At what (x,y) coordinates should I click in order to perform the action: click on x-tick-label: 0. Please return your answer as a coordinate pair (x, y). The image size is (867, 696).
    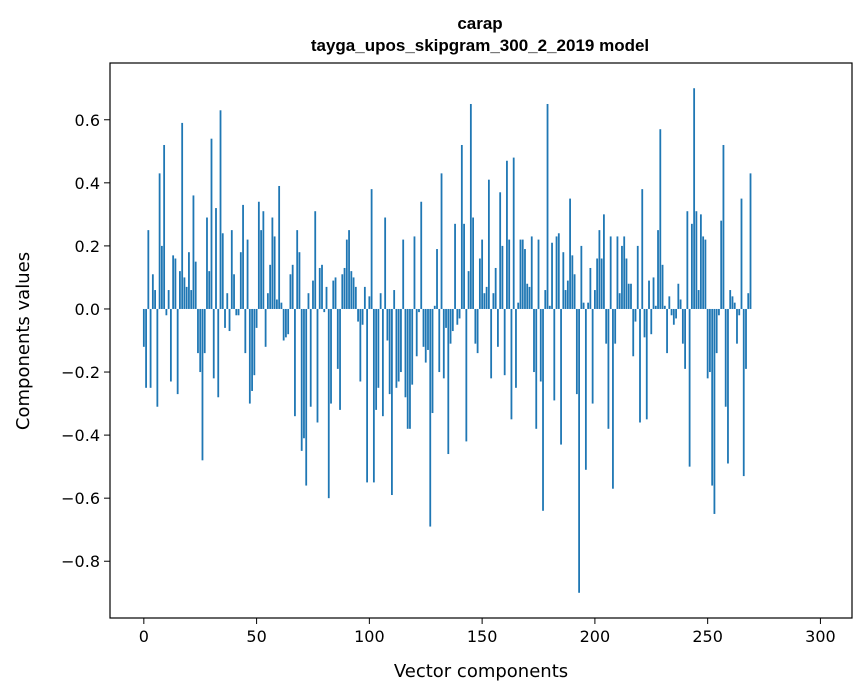
    Looking at the image, I should click on (144, 636).